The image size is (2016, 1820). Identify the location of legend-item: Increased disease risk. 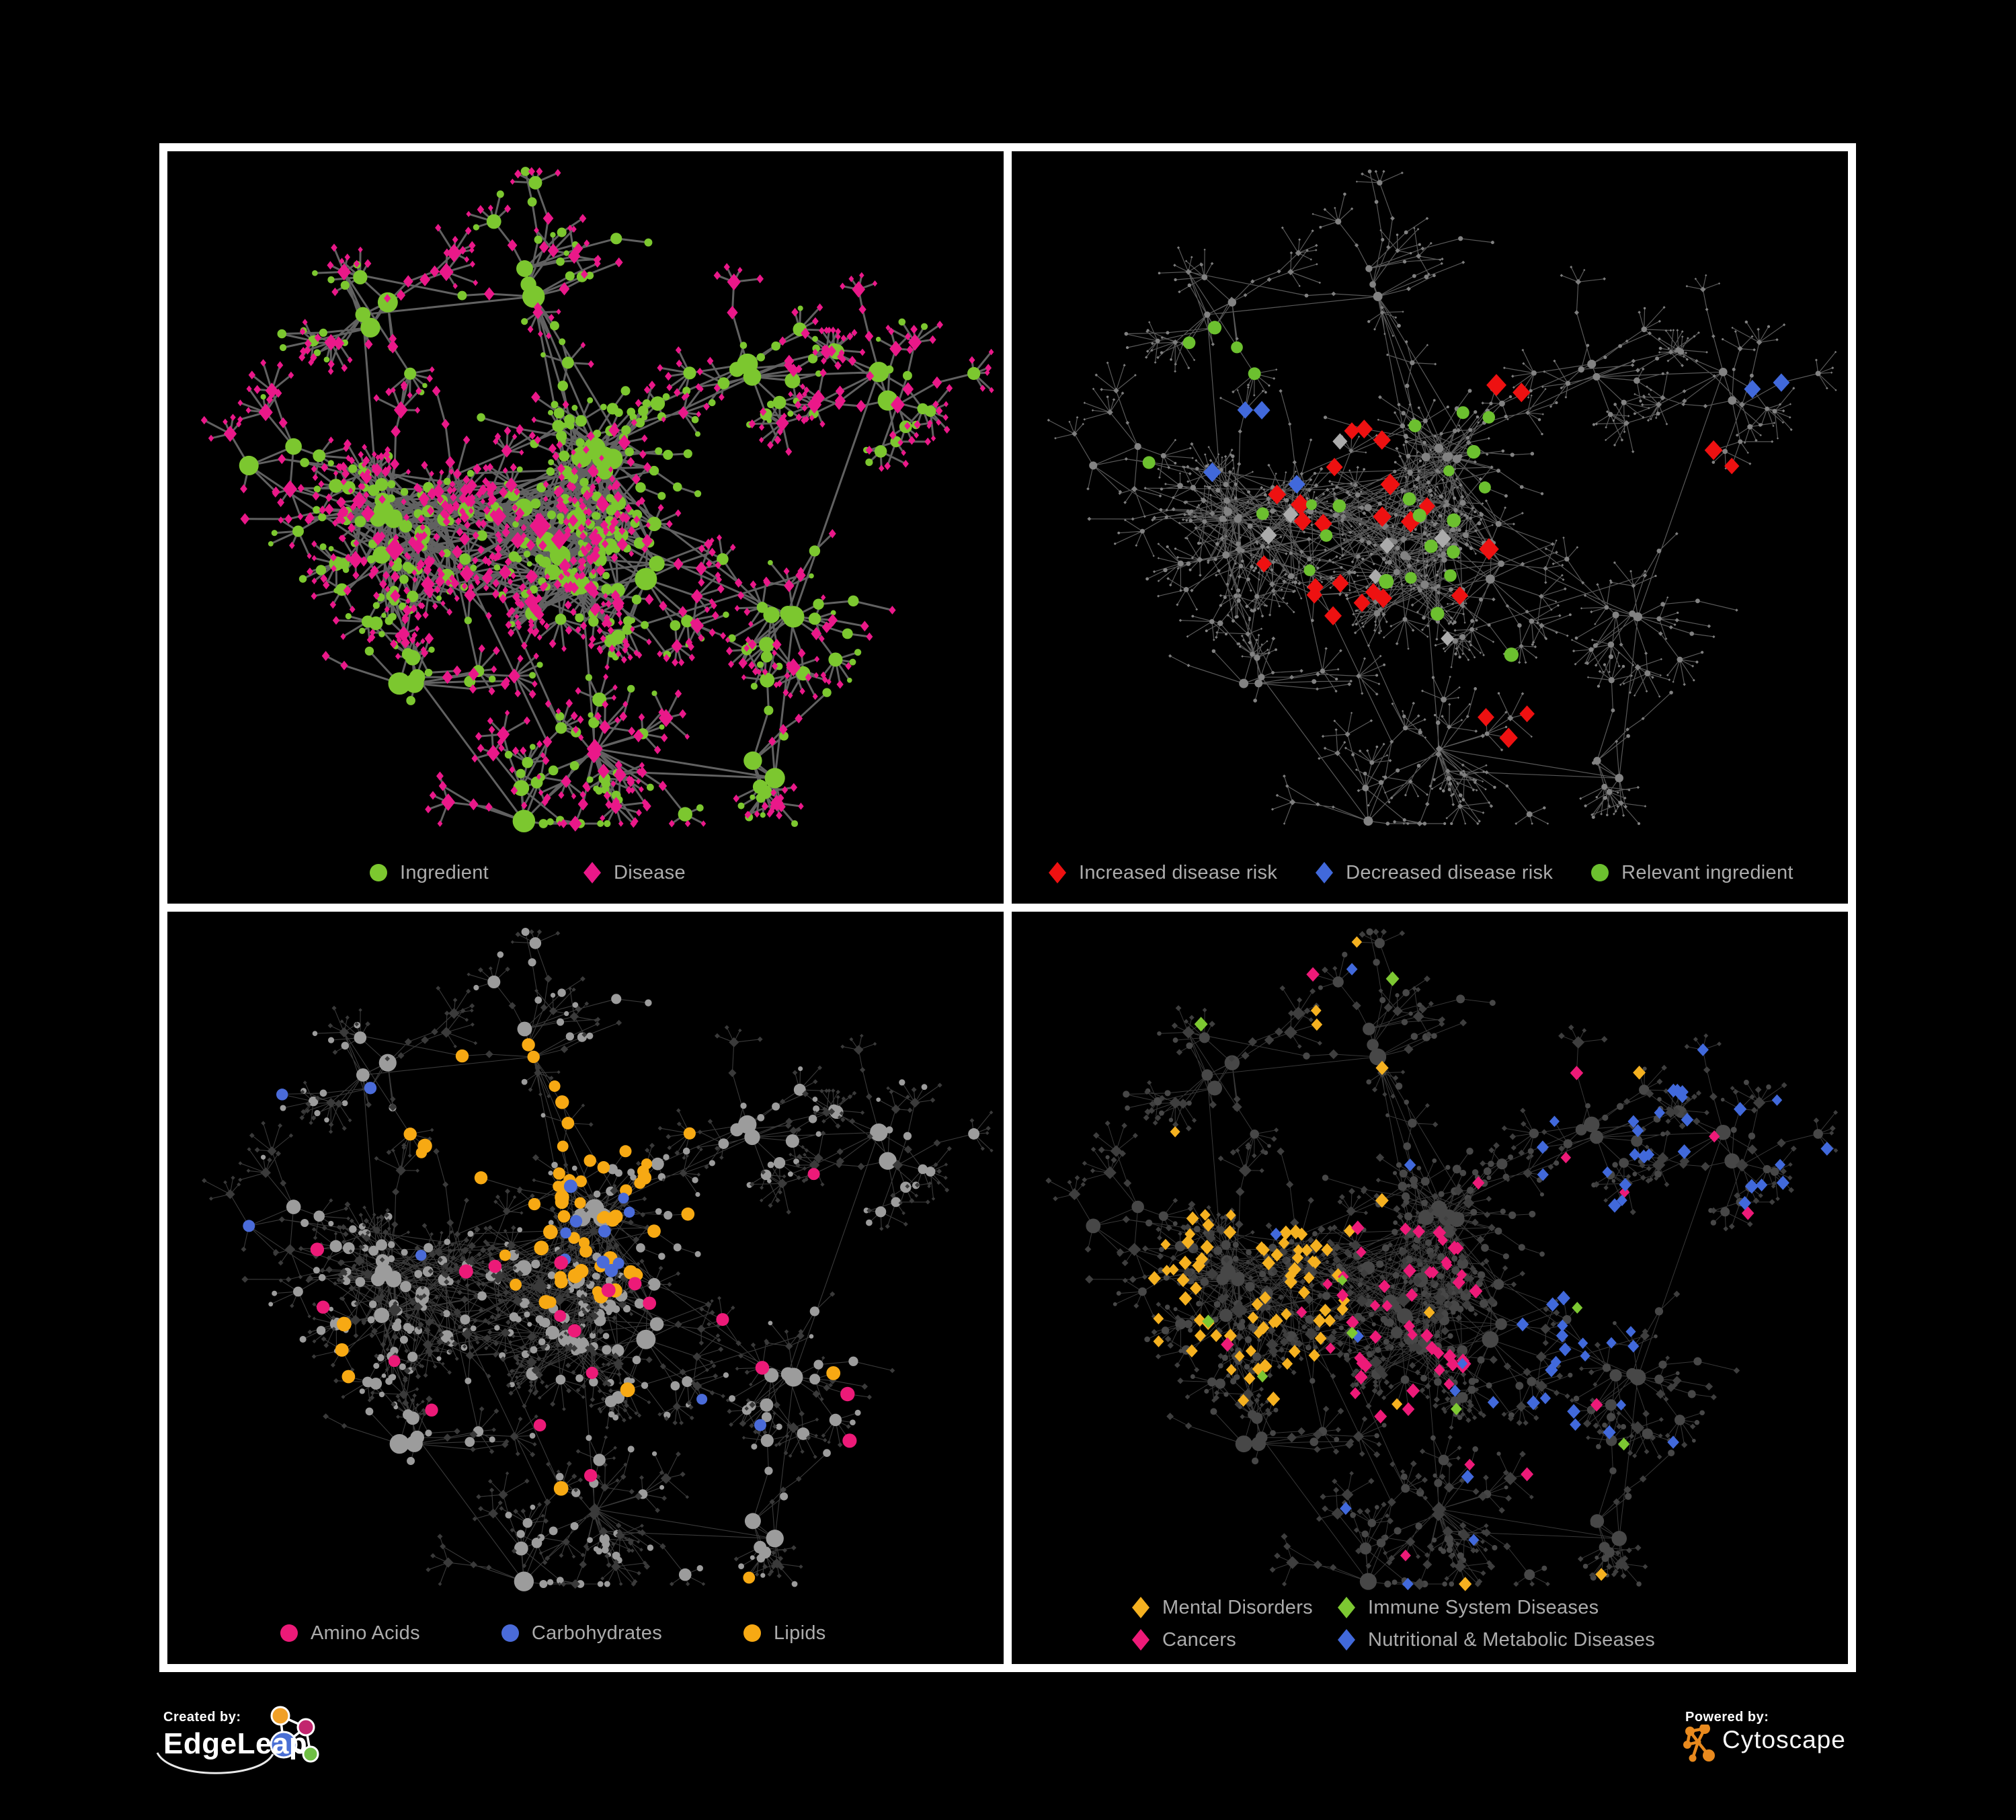
(1162, 873).